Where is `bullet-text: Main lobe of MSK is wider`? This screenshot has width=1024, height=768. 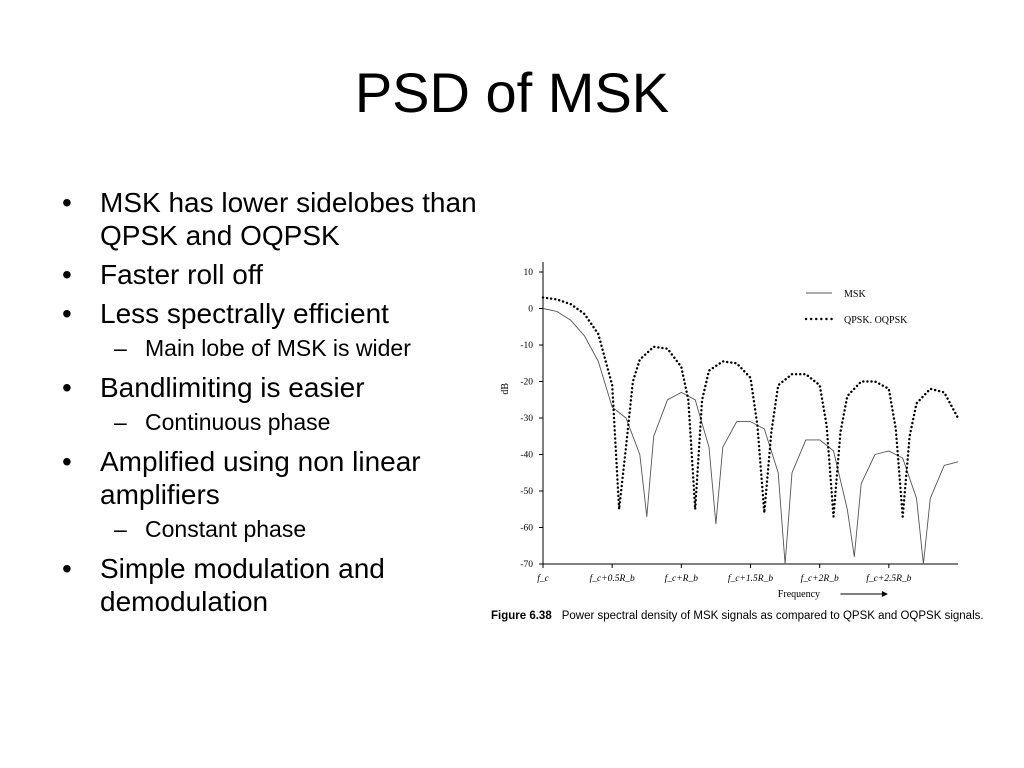
bullet-text: Main lobe of MSK is wider is located at coordinates (278, 348).